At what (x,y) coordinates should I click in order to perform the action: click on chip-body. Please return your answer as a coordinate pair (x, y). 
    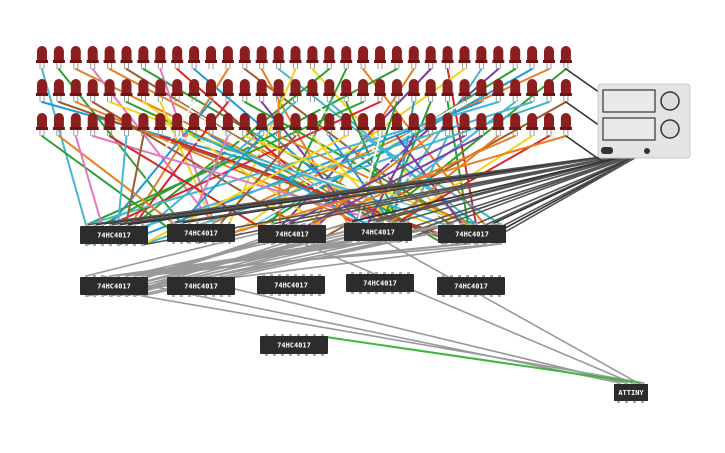
    Looking at the image, I should click on (201, 233).